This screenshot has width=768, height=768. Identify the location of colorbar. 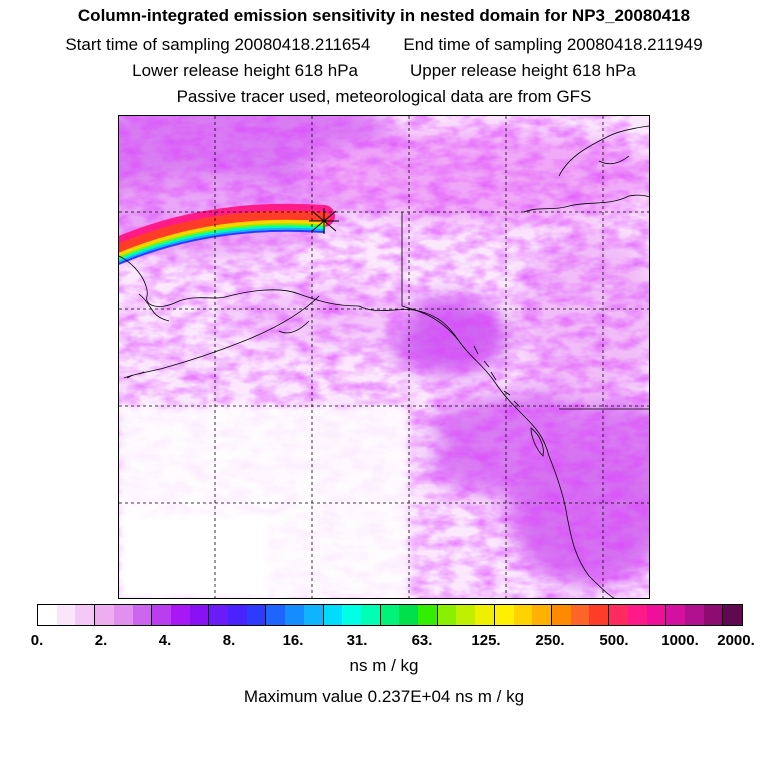
(390, 615).